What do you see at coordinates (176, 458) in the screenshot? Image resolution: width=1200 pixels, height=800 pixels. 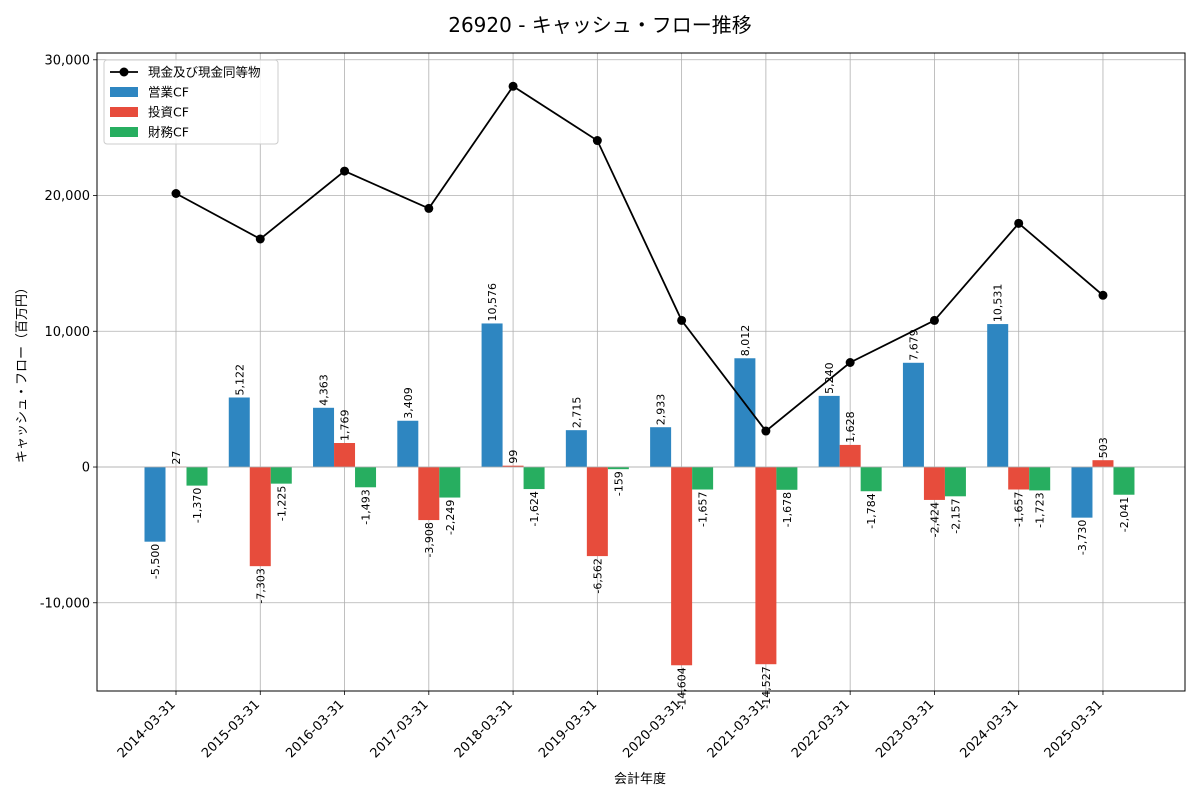 I see `bar-value-label: 27` at bounding box center [176, 458].